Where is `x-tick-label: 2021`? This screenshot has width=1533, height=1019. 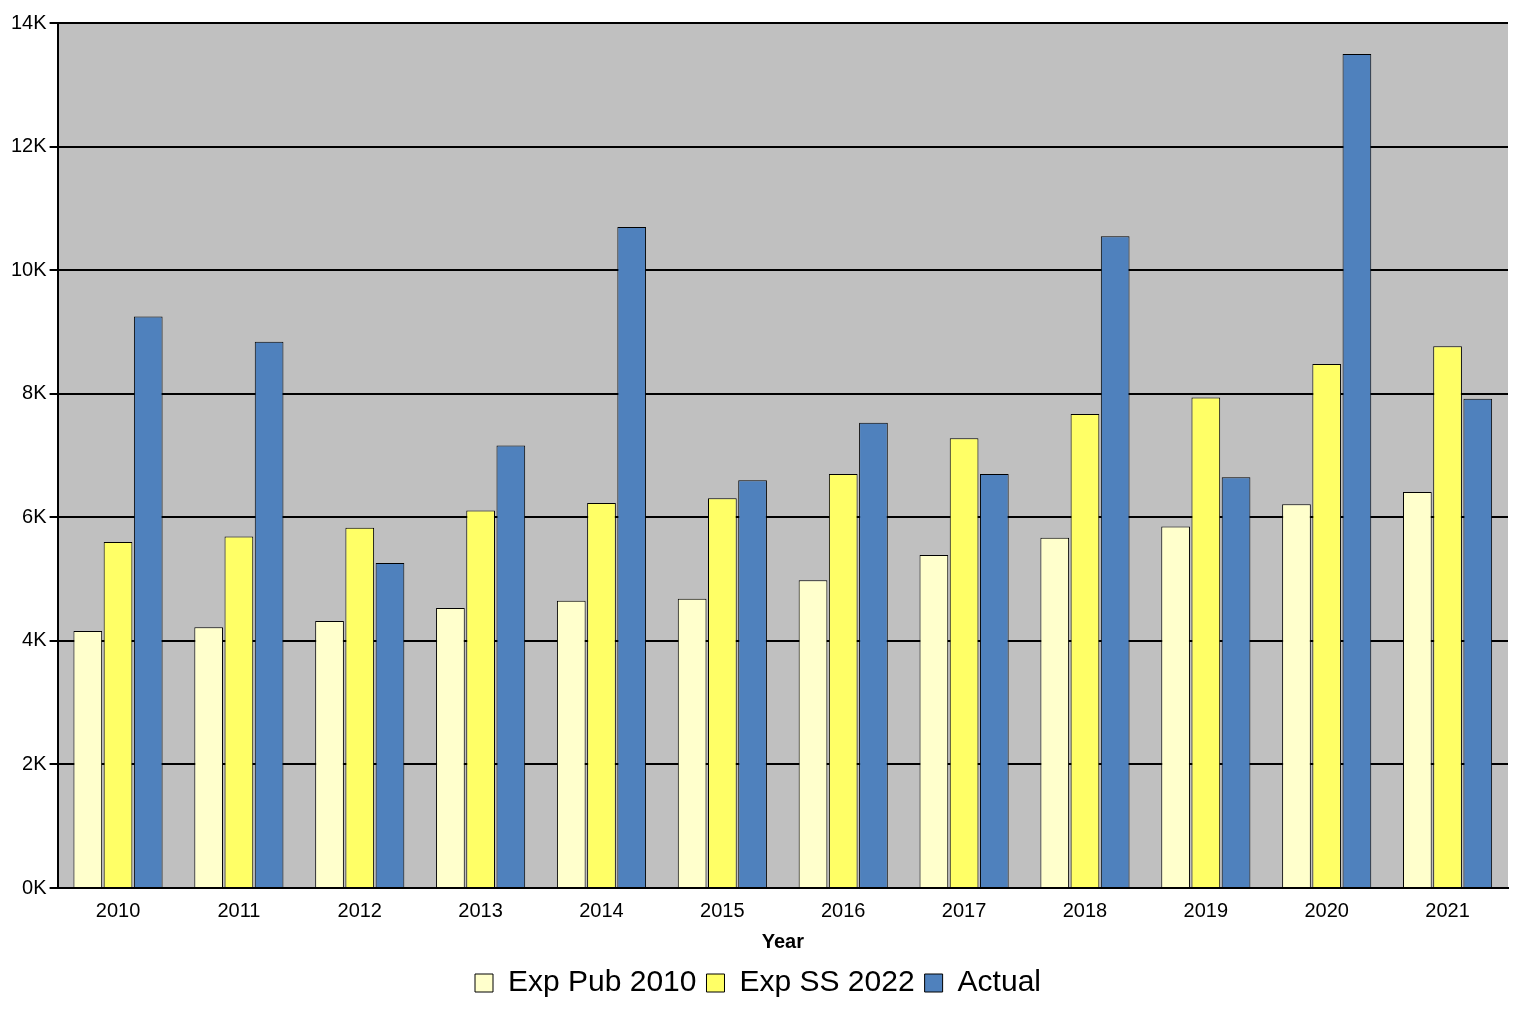 x-tick-label: 2021 is located at coordinates (1447, 909).